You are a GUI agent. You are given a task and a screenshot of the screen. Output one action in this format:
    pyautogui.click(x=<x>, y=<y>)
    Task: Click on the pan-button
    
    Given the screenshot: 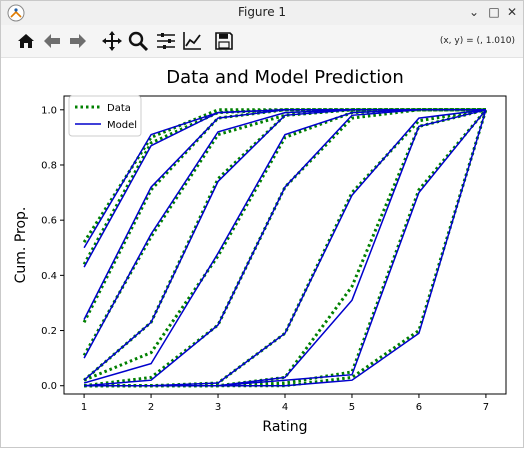 What is the action you would take?
    pyautogui.click(x=112, y=41)
    